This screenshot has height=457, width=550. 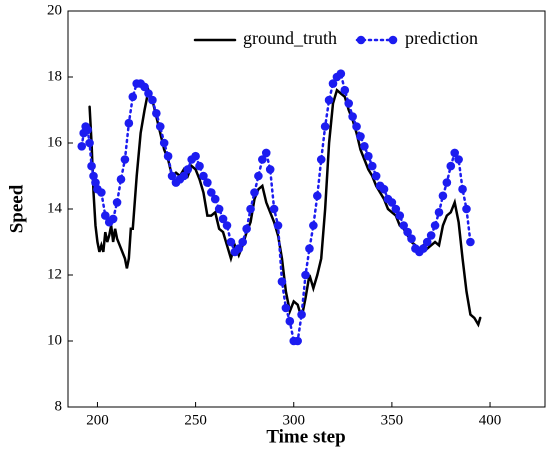 What do you see at coordinates (54, 274) in the screenshot?
I see `y-tick-label: 12` at bounding box center [54, 274].